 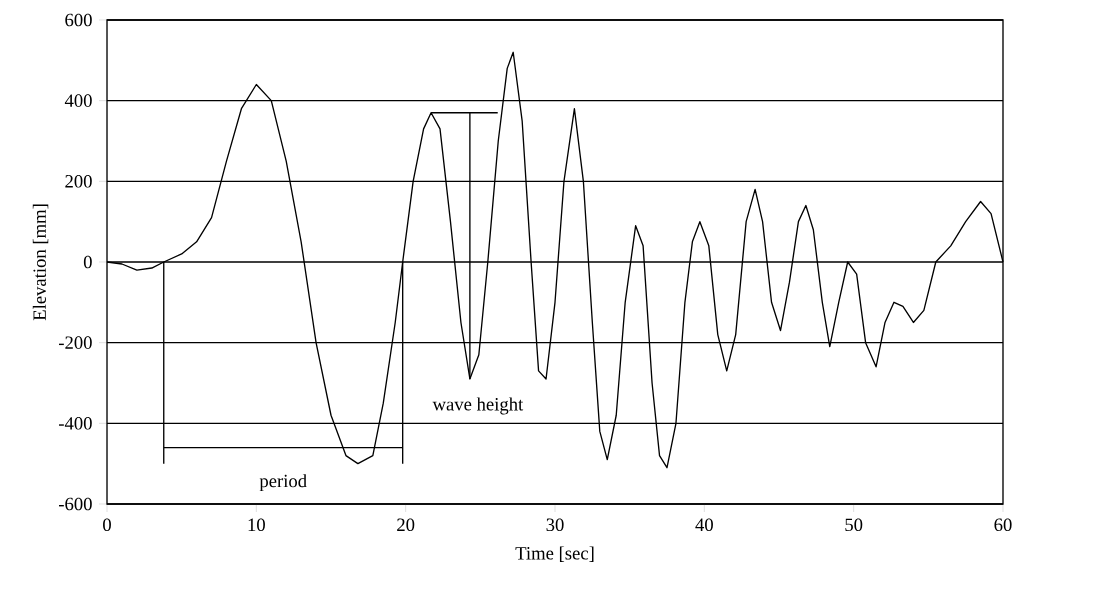 What do you see at coordinates (854, 525) in the screenshot?
I see `x-tick-label: 50` at bounding box center [854, 525].